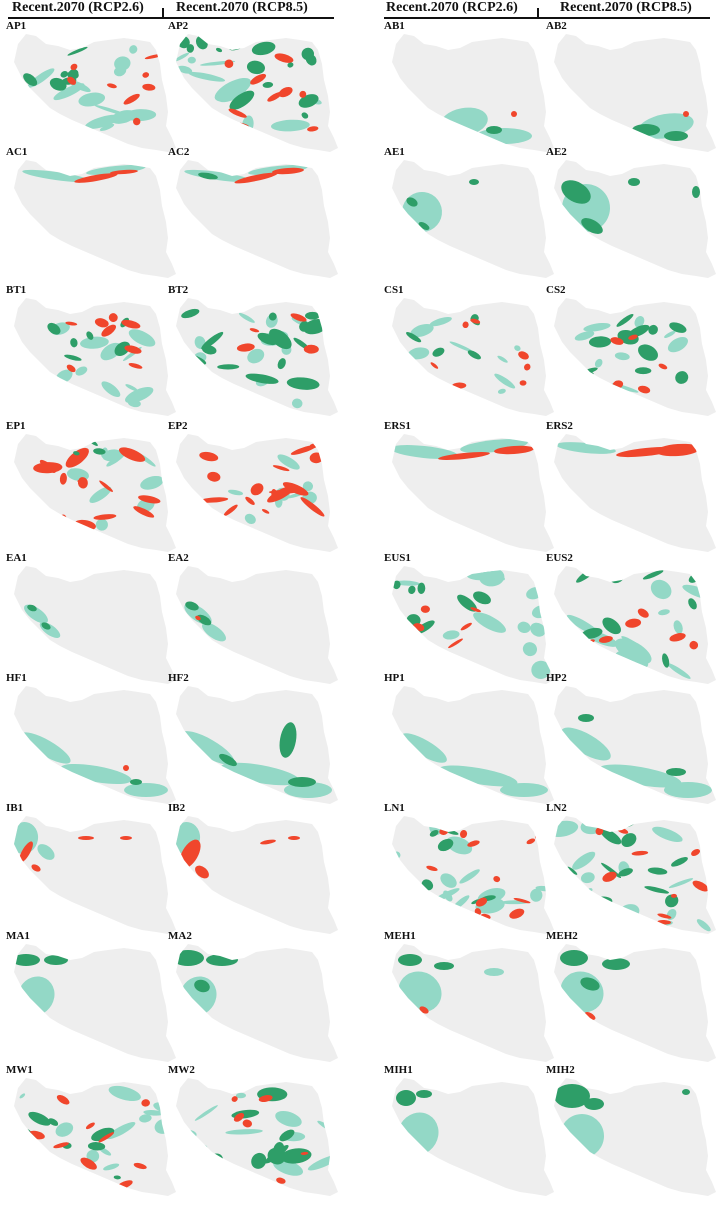  What do you see at coordinates (92, 487) in the screenshot?
I see `map-panel-ep1: EP1` at bounding box center [92, 487].